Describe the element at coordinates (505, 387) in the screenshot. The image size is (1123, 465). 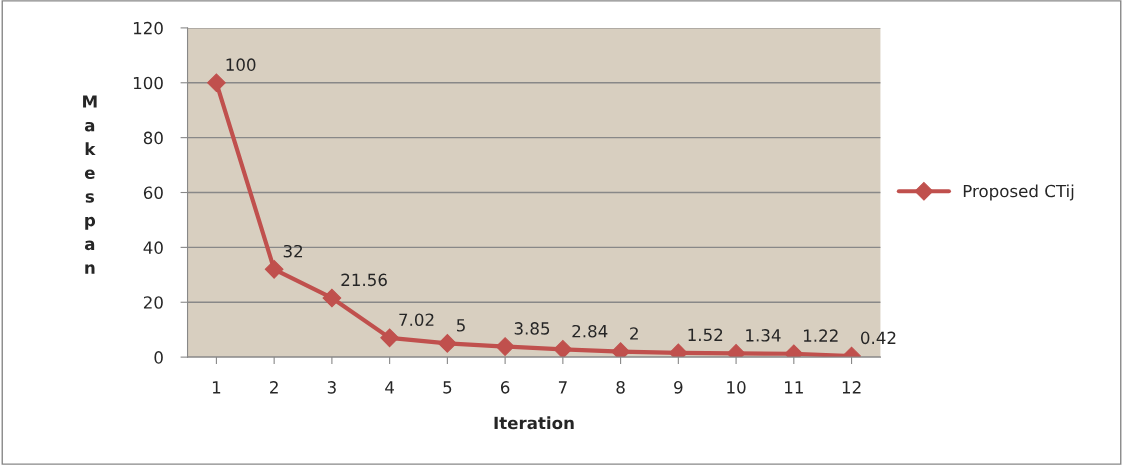
I see `x-tick-label: 6` at that location.